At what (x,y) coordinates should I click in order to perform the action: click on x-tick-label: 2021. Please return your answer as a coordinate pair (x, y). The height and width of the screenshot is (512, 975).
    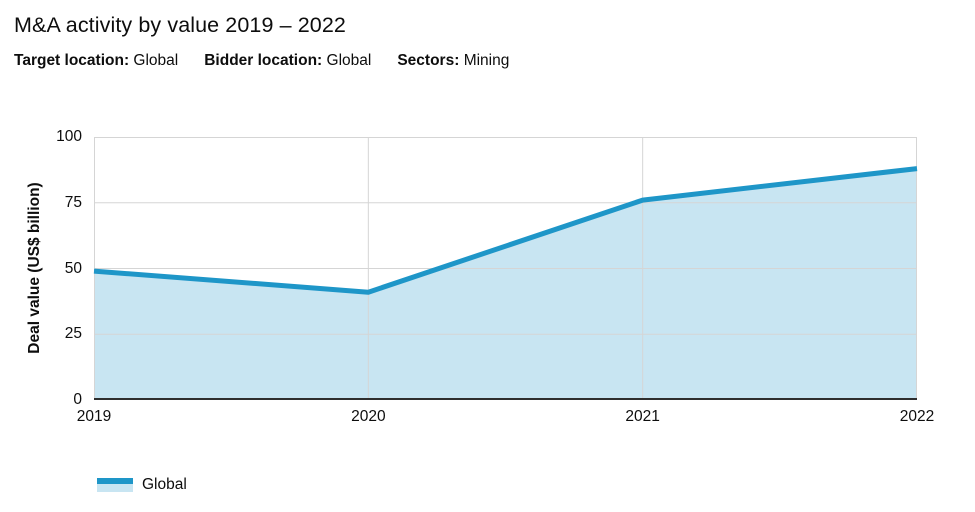
    Looking at the image, I should click on (642, 416).